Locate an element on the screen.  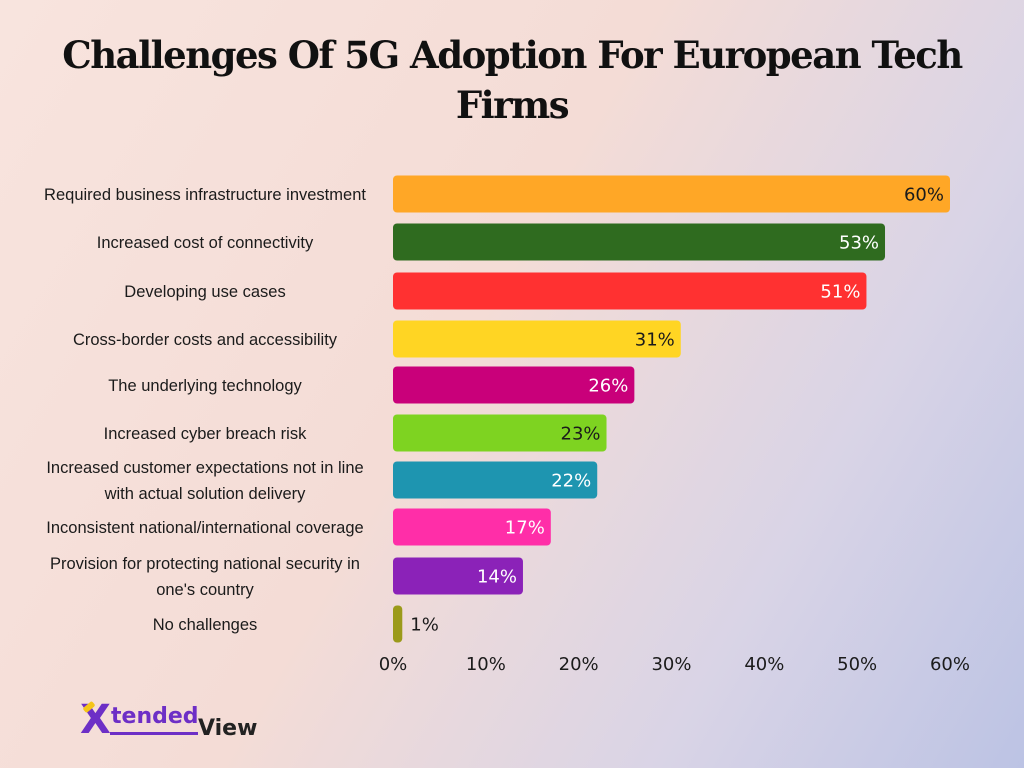
x-tick-label-3: 20% is located at coordinates (579, 664).